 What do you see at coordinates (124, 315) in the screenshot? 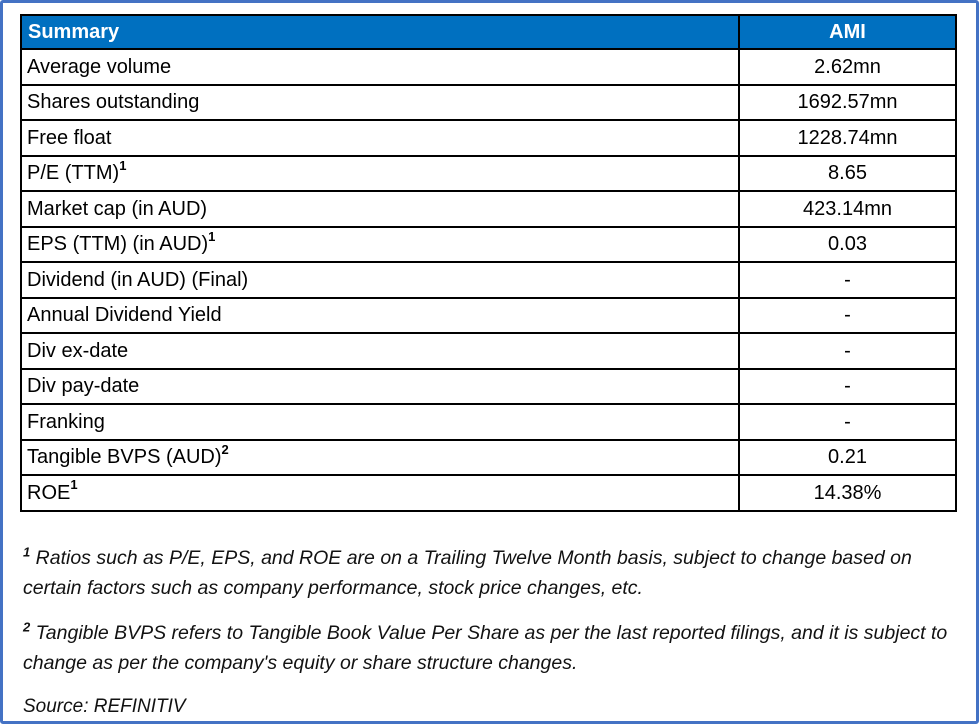
I see `row-label-text: Annual Dividend Yield` at bounding box center [124, 315].